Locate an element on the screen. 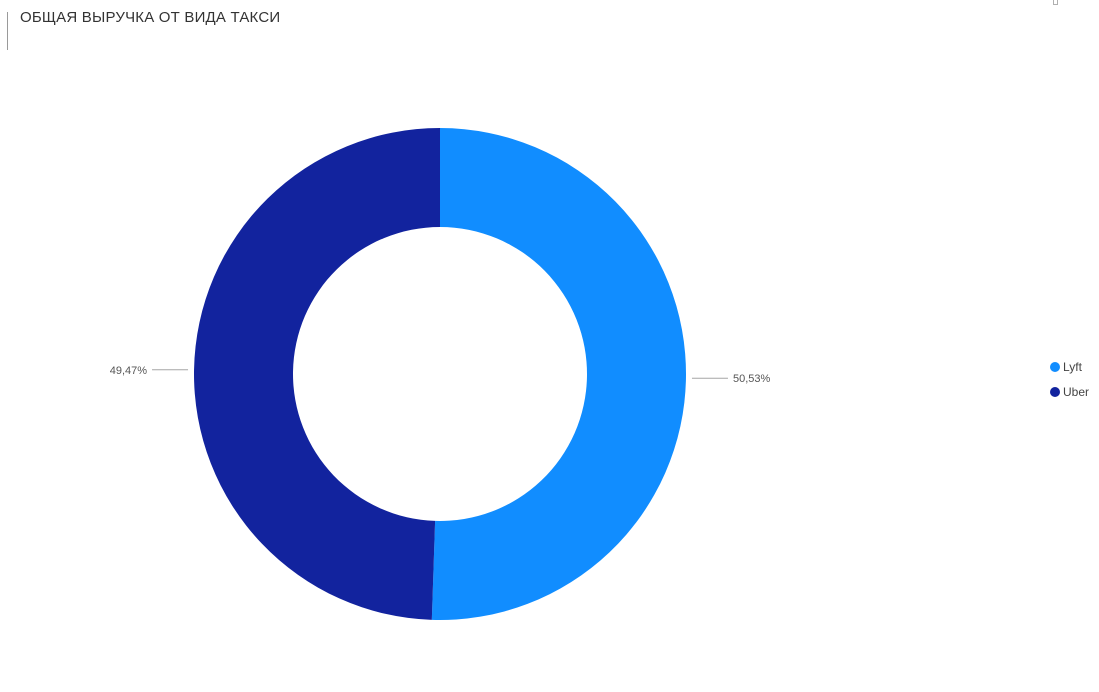 This screenshot has width=1099, height=692. title-divider is located at coordinates (7, 31).